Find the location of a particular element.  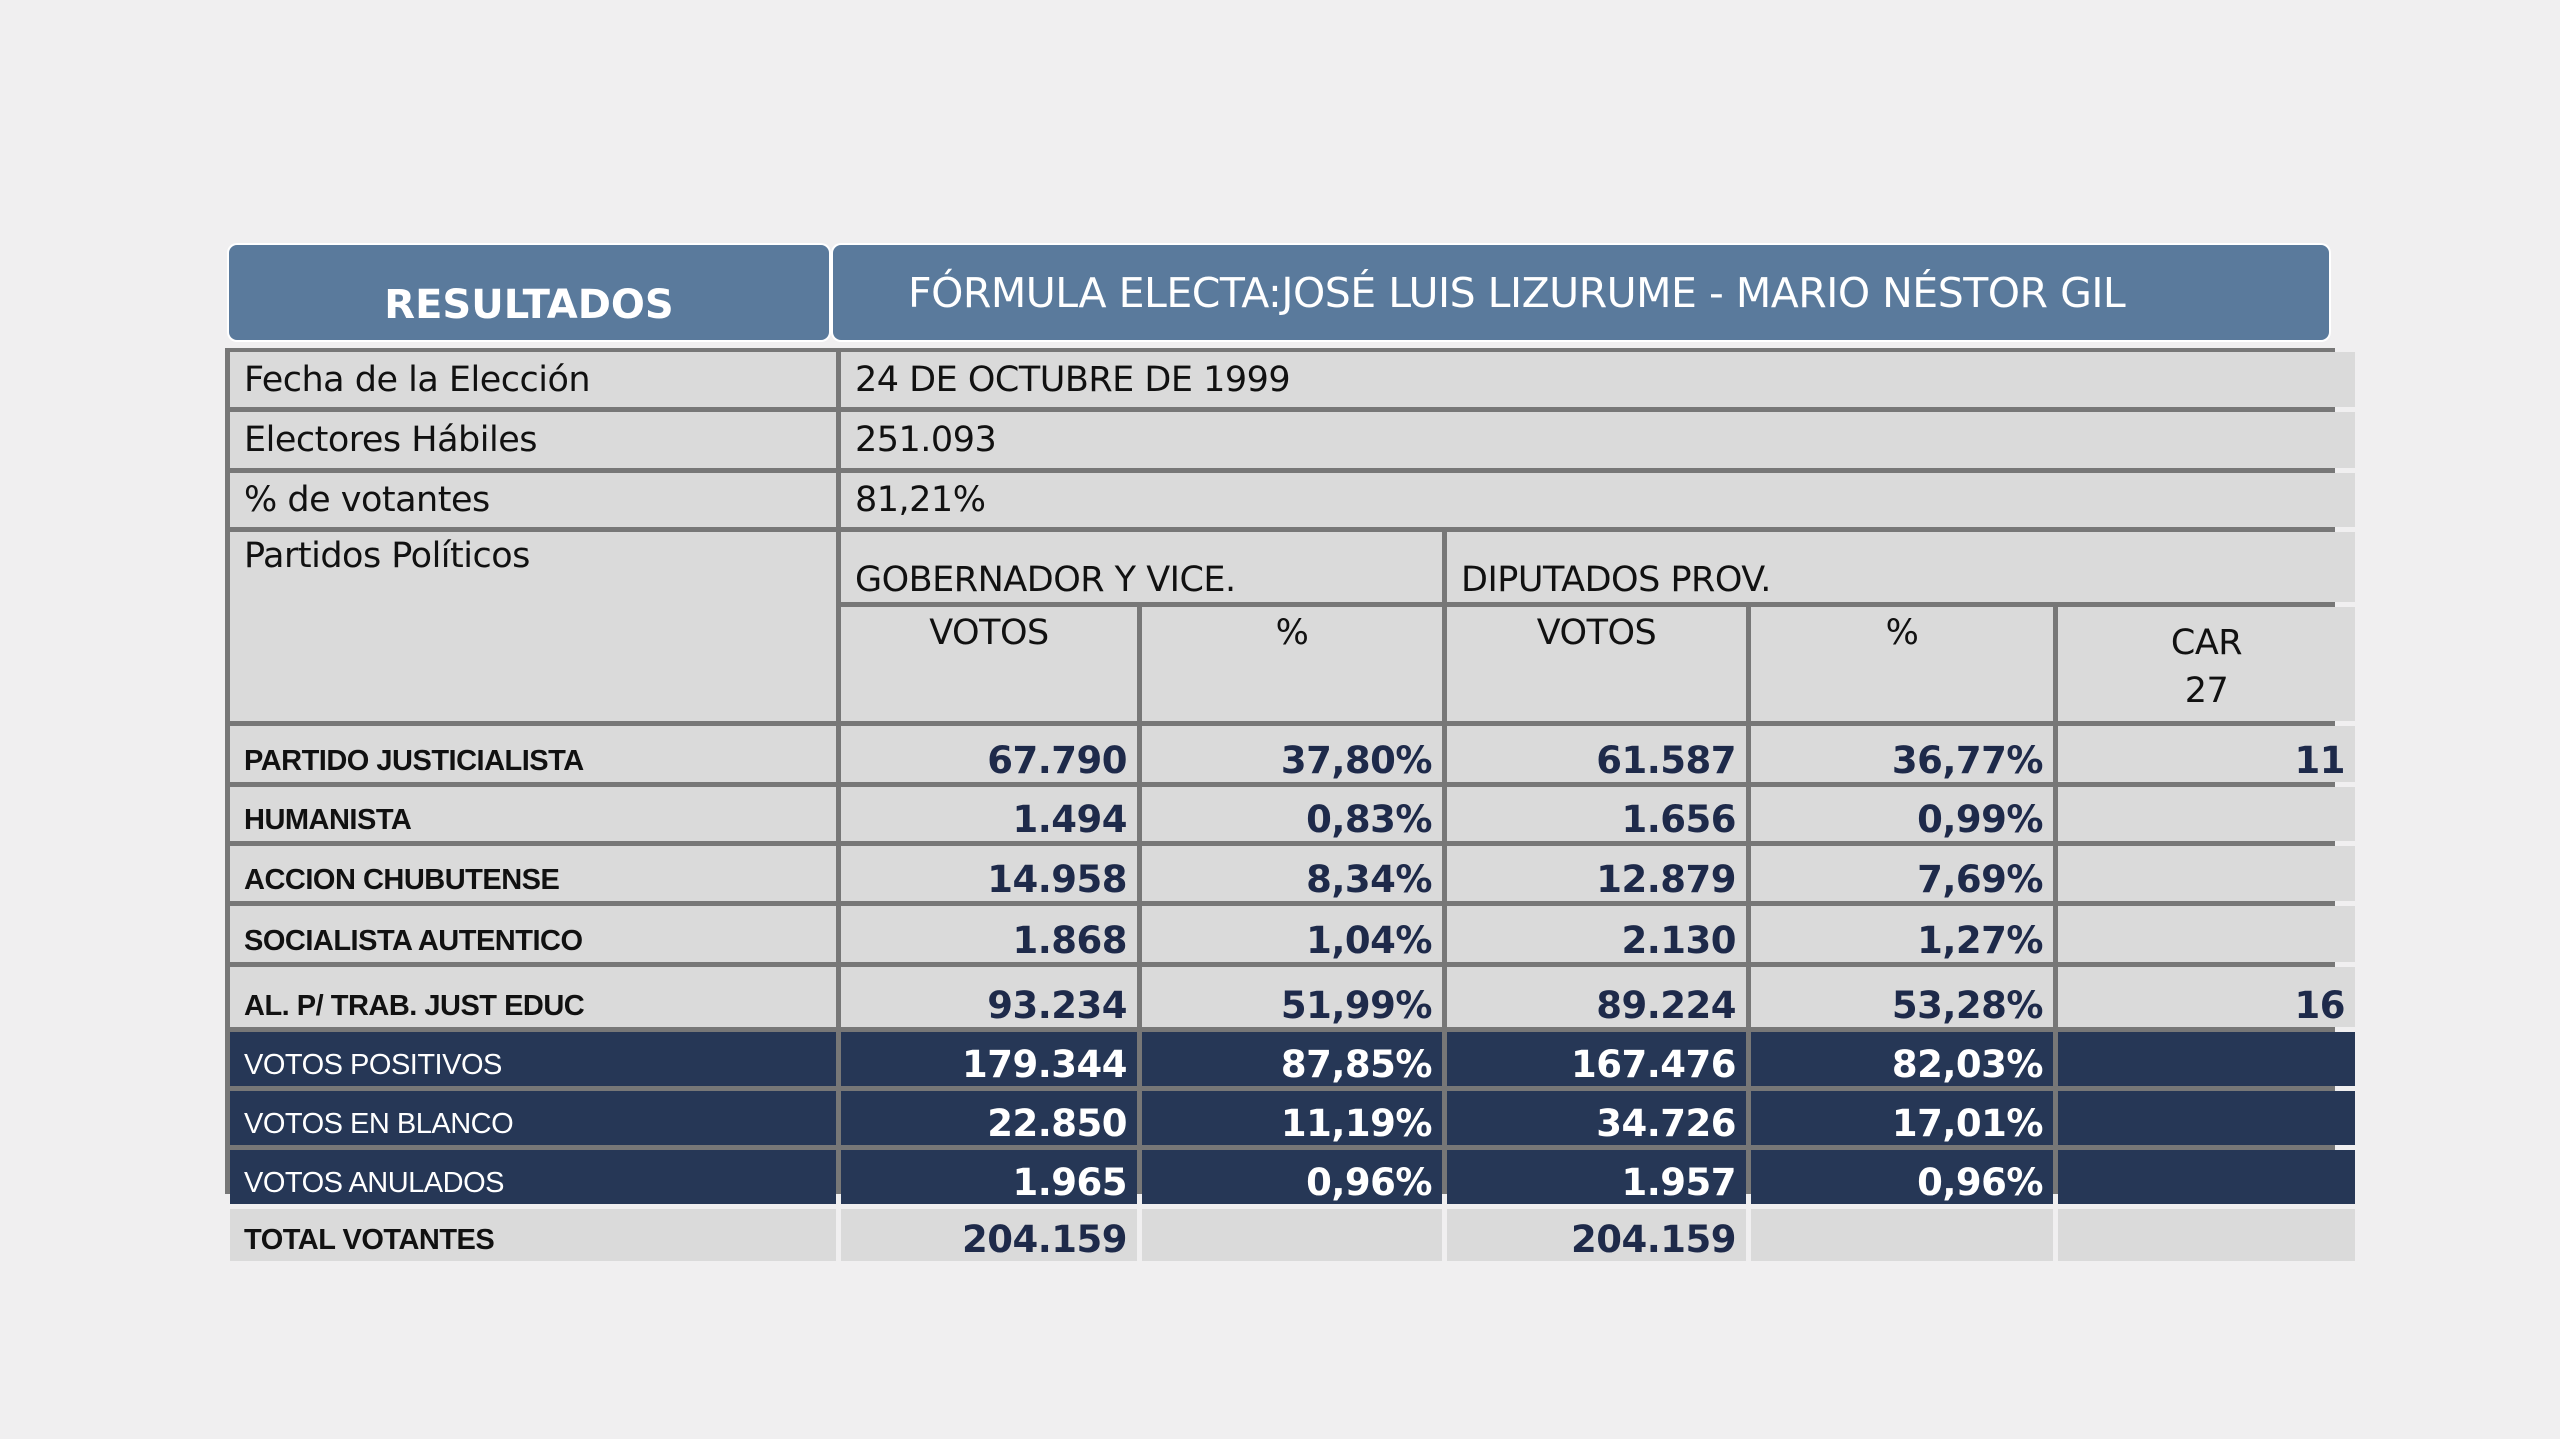

car-label: CAR is located at coordinates (2206, 643).